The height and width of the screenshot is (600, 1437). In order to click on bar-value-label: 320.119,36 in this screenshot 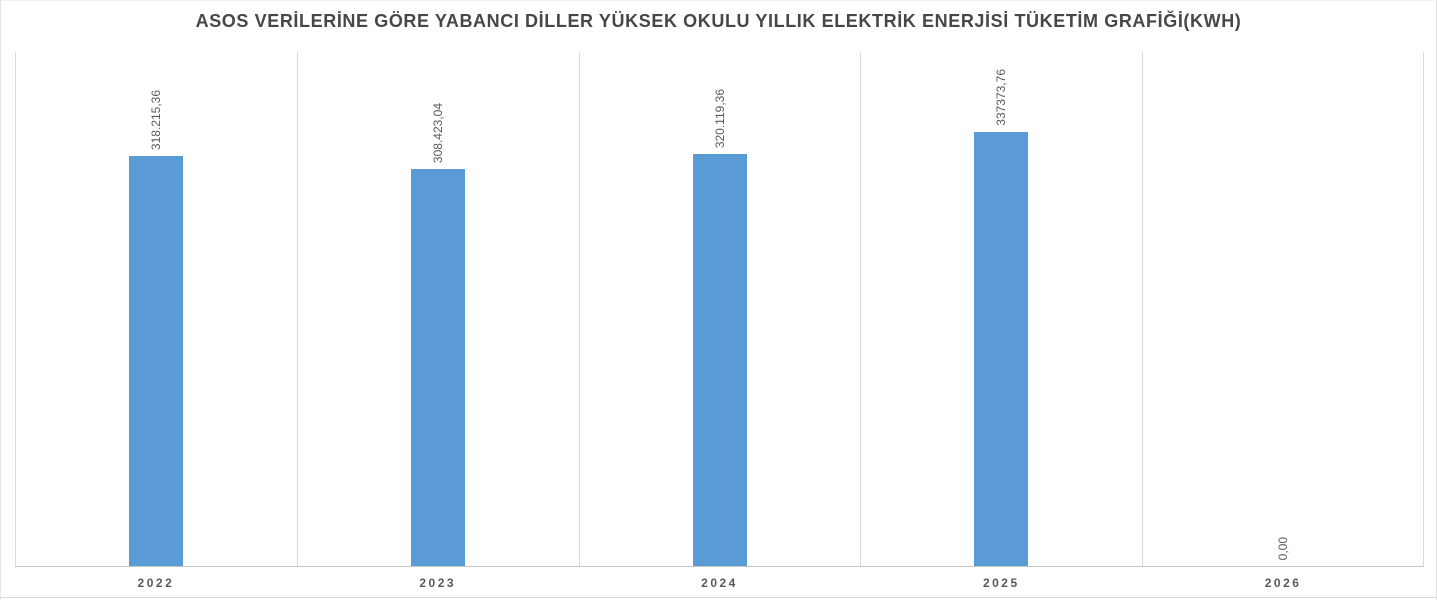, I will do `click(720, 118)`.